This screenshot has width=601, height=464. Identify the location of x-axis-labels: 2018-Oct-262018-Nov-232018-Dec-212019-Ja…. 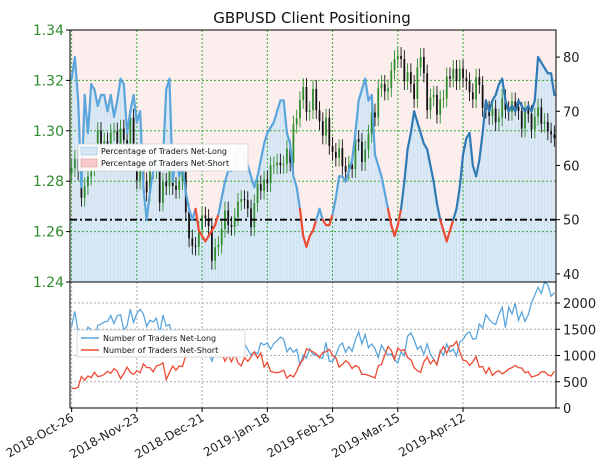
(236, 434).